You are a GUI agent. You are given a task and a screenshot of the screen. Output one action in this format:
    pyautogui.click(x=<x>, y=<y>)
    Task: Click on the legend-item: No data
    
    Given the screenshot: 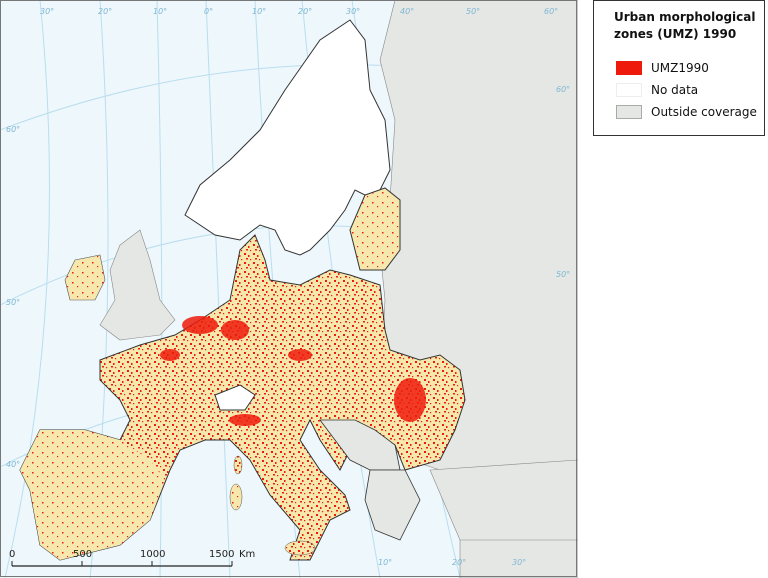 What is the action you would take?
    pyautogui.click(x=657, y=90)
    